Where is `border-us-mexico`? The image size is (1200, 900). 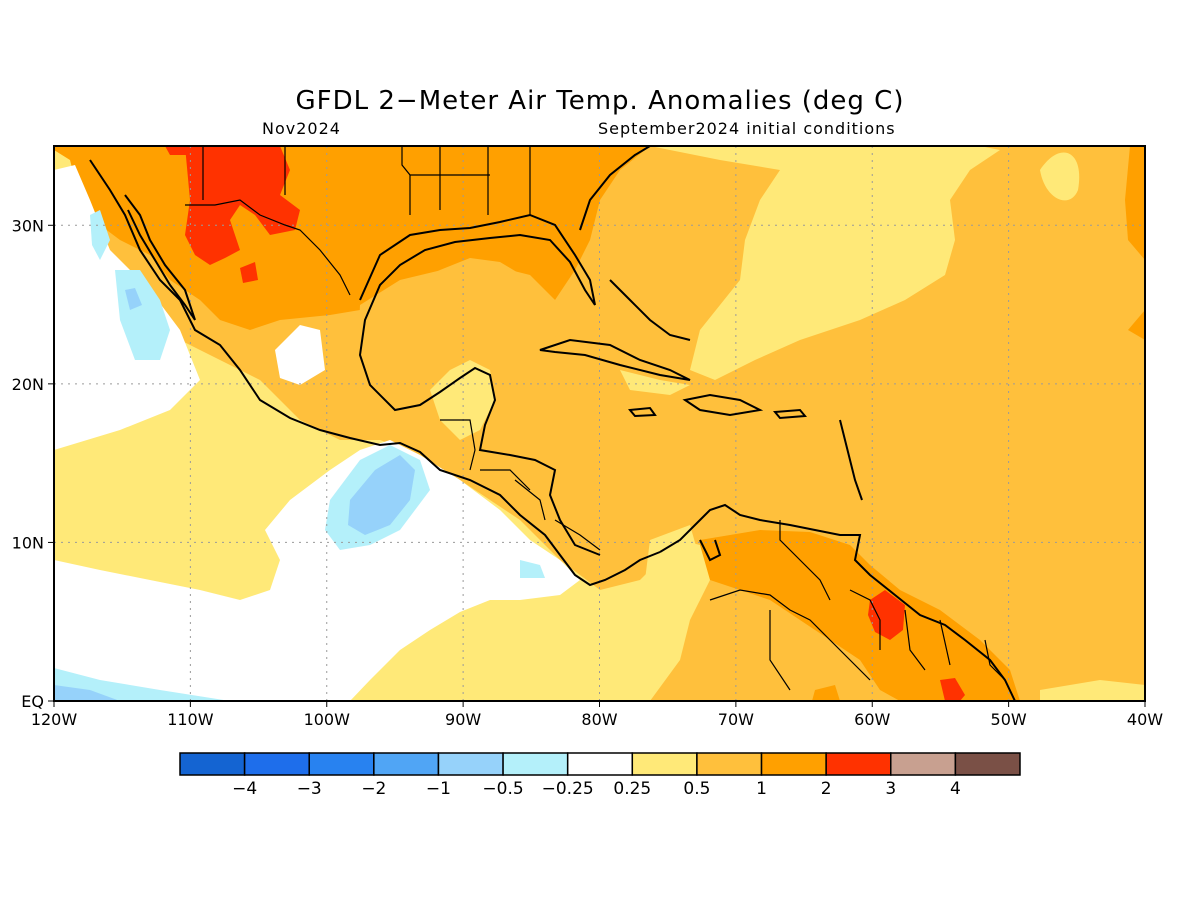 border-us-mexico is located at coordinates (268, 247).